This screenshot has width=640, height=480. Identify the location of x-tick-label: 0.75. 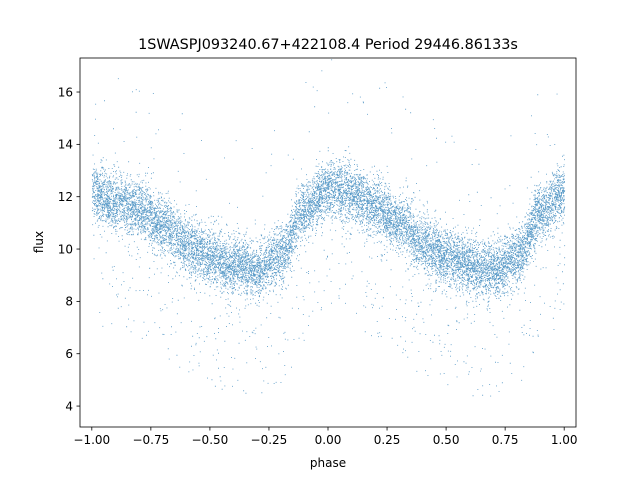
(505, 440).